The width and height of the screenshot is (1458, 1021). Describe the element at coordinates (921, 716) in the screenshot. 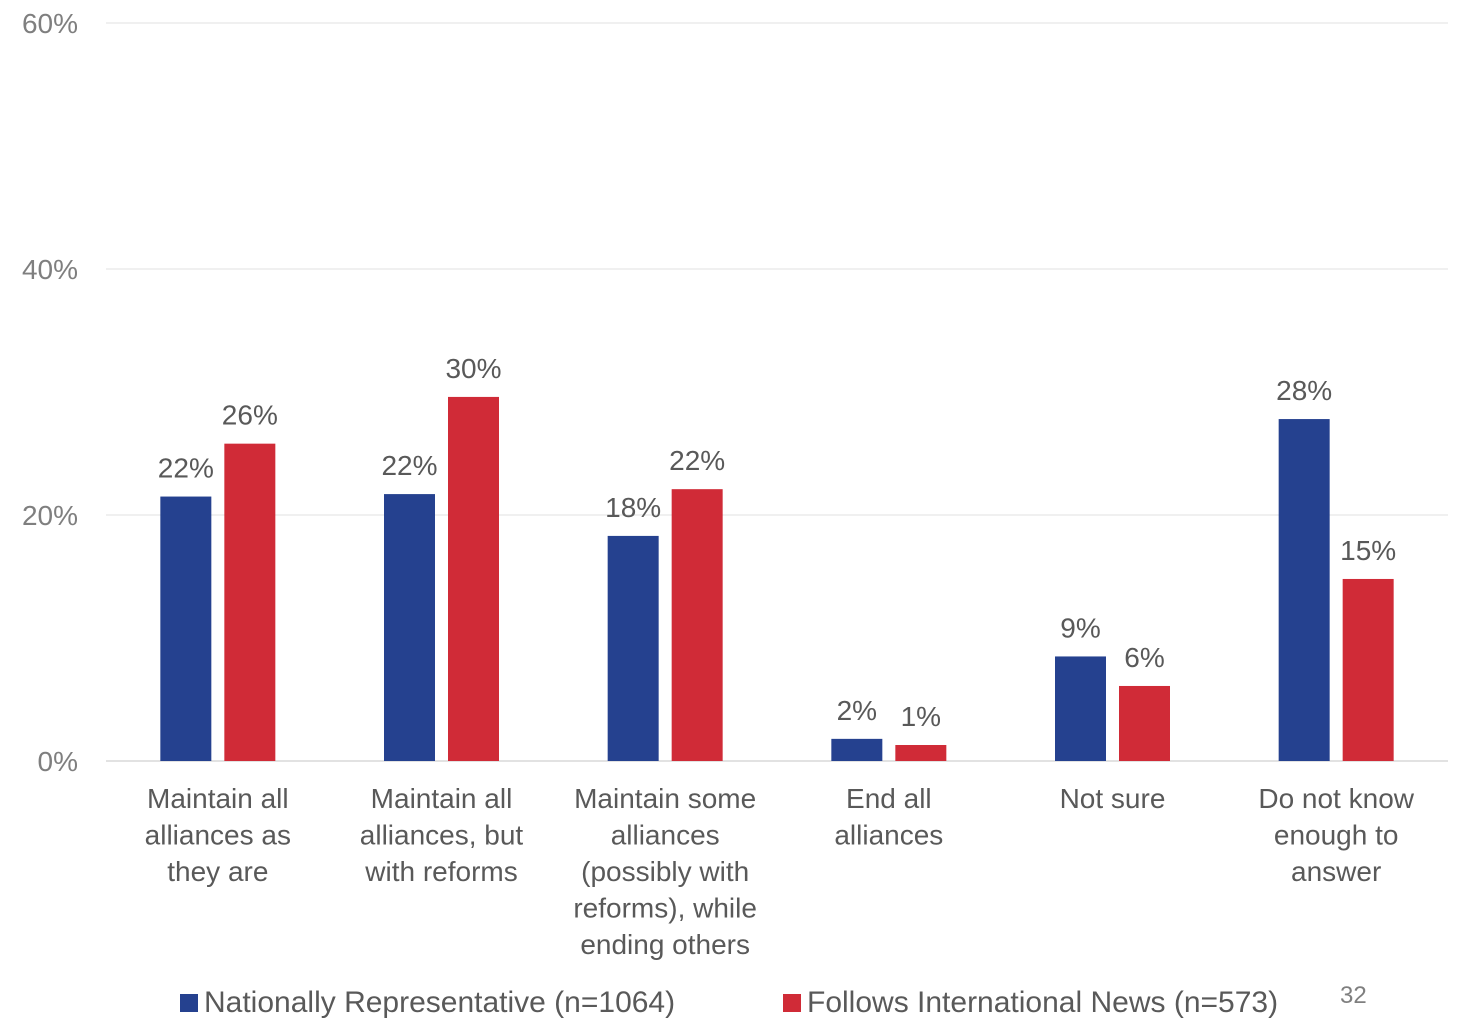

I see `data-label: 1%` at that location.